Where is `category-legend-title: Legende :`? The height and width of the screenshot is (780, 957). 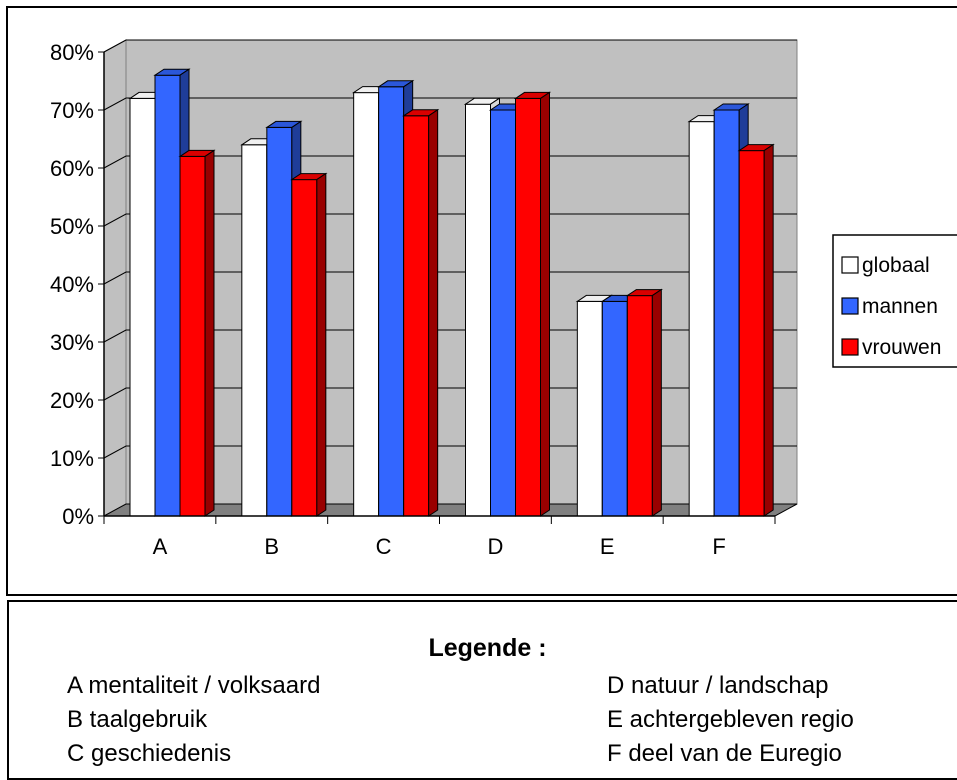 category-legend-title: Legende : is located at coordinates (487, 648).